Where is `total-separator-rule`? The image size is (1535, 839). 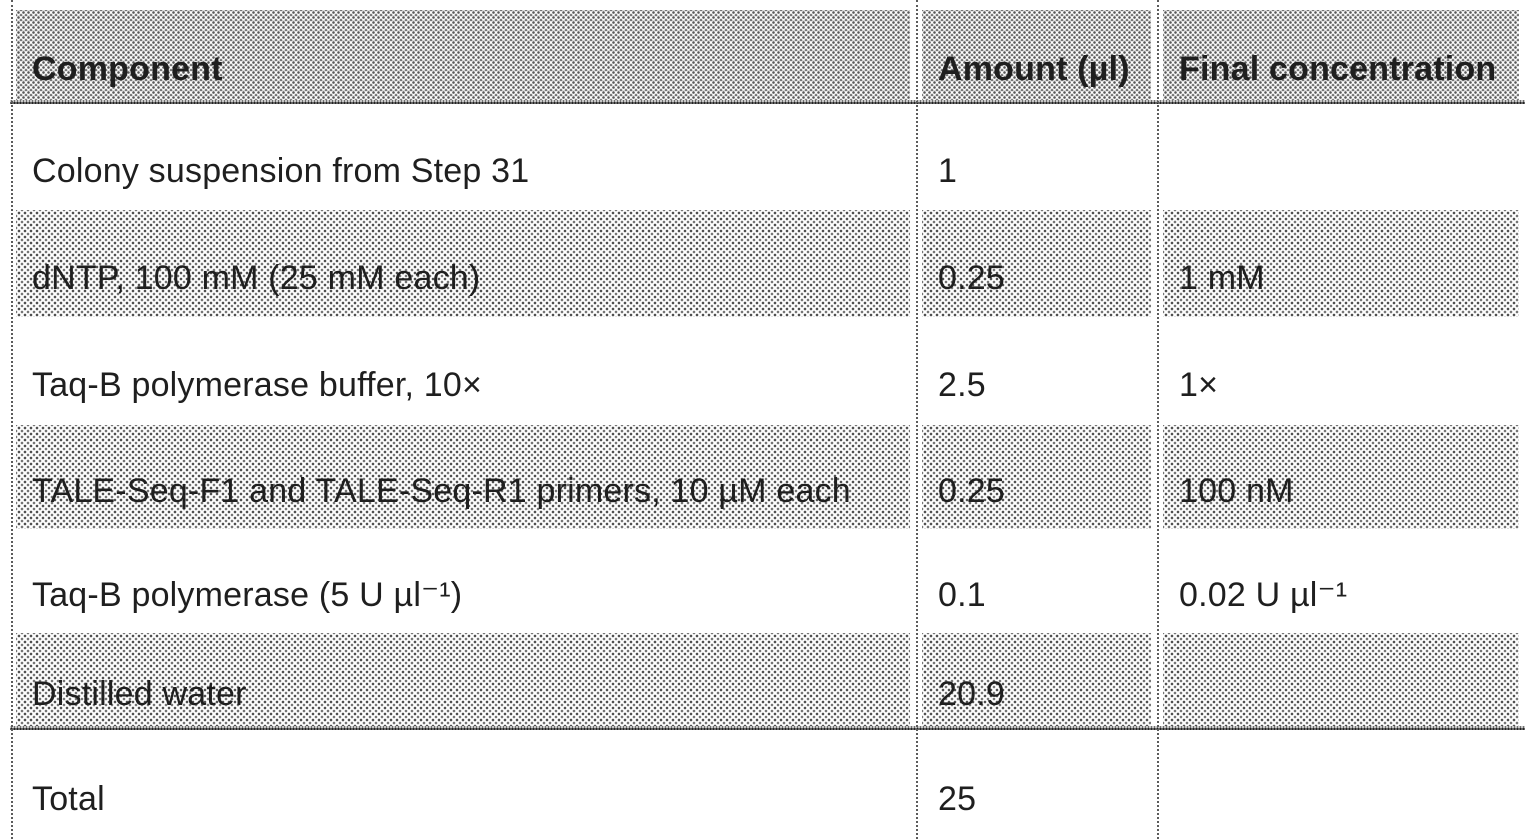
total-separator-rule is located at coordinates (767, 728).